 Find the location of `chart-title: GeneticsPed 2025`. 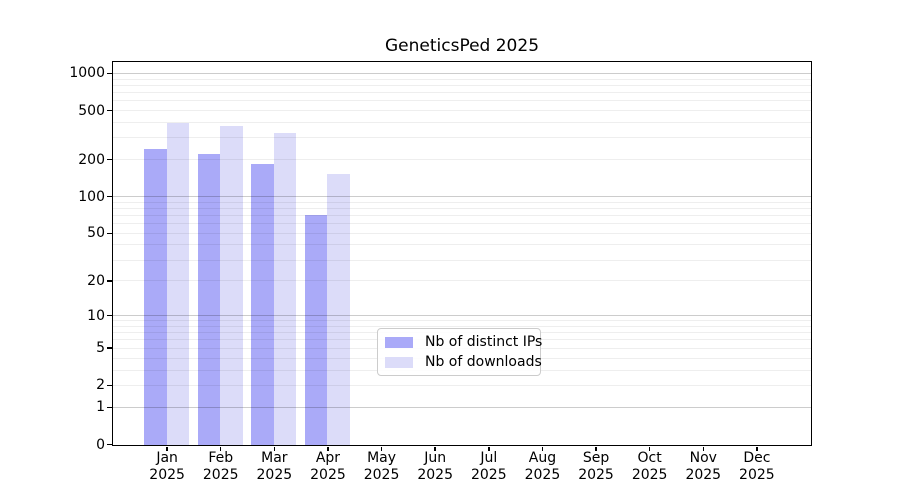

chart-title: GeneticsPed 2025 is located at coordinates (462, 46).